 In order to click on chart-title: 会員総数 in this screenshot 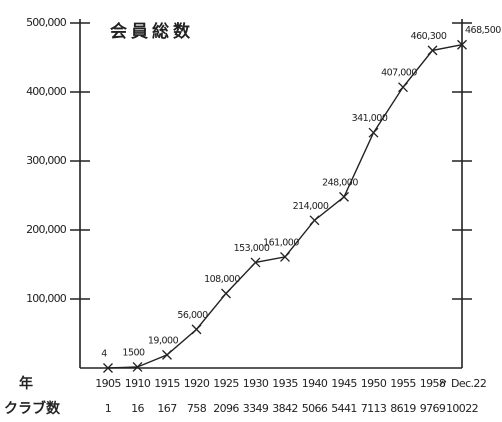, I will do `click(152, 31)`.